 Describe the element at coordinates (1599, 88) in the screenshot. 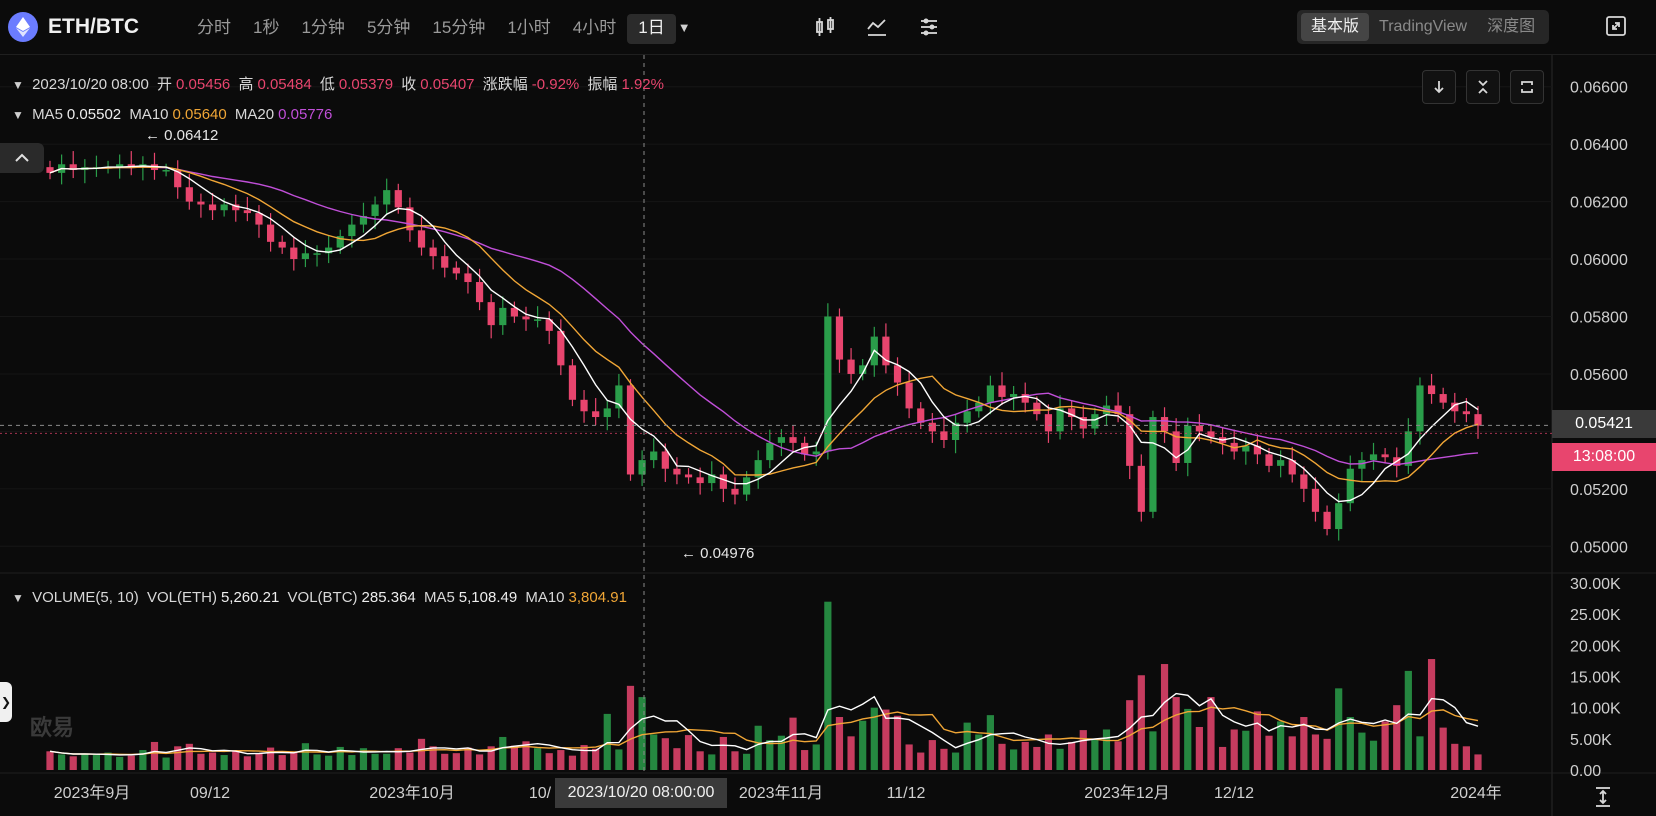

I see `price-tick-label: 0.06600` at that location.